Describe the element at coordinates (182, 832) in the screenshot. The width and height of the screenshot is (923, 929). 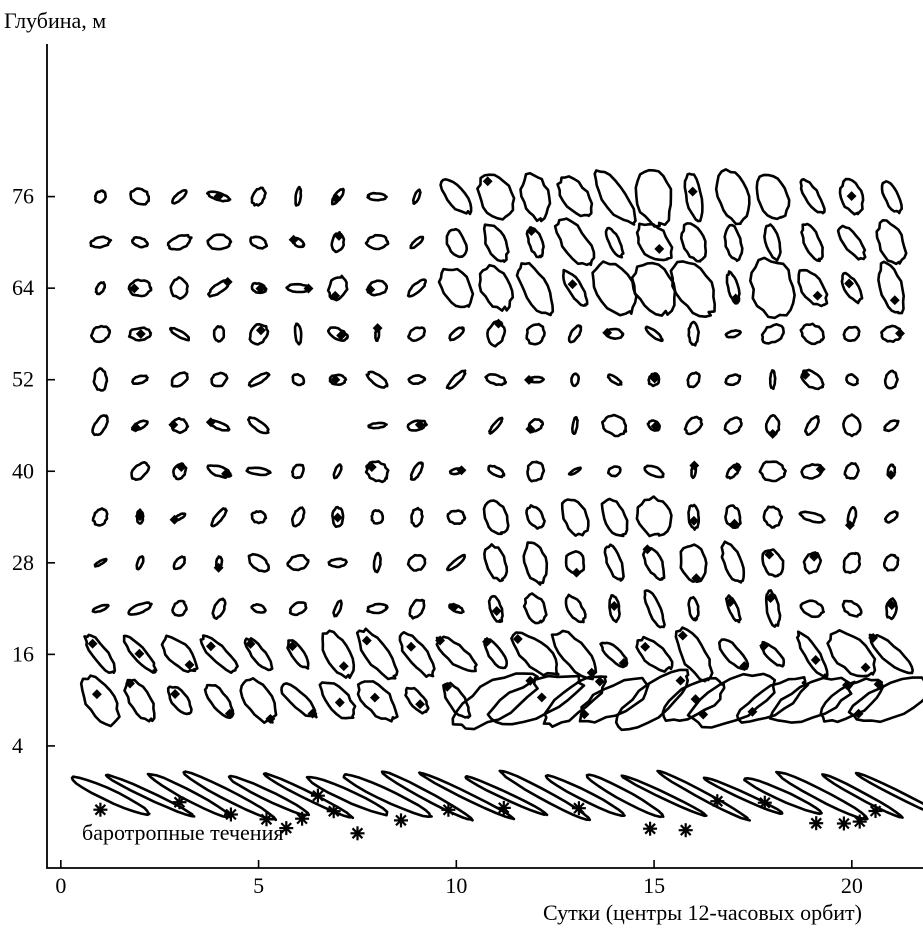
I see `annotation-barotropic: баротропные течения` at that location.